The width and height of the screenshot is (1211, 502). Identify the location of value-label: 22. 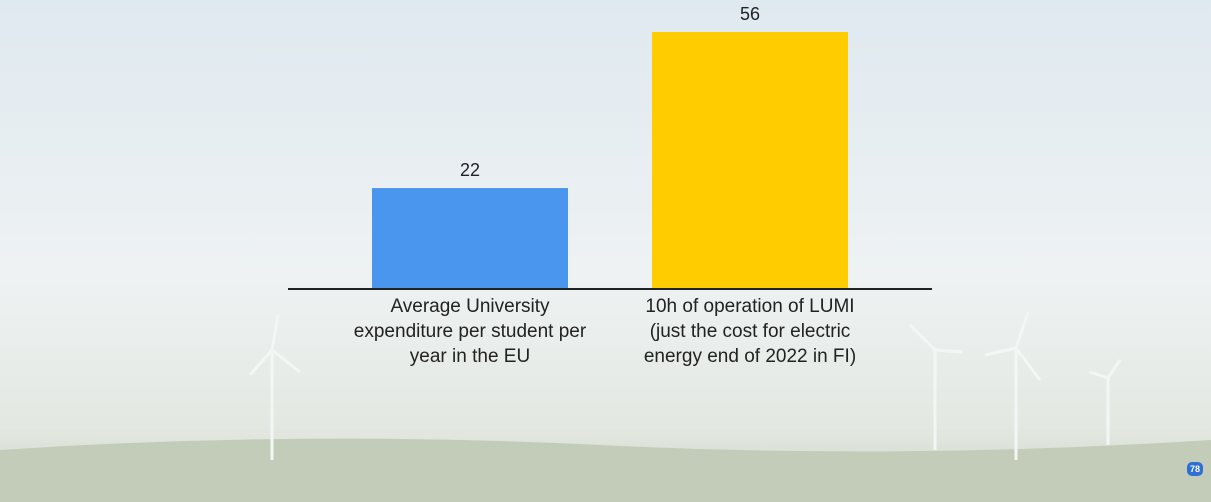
(470, 170).